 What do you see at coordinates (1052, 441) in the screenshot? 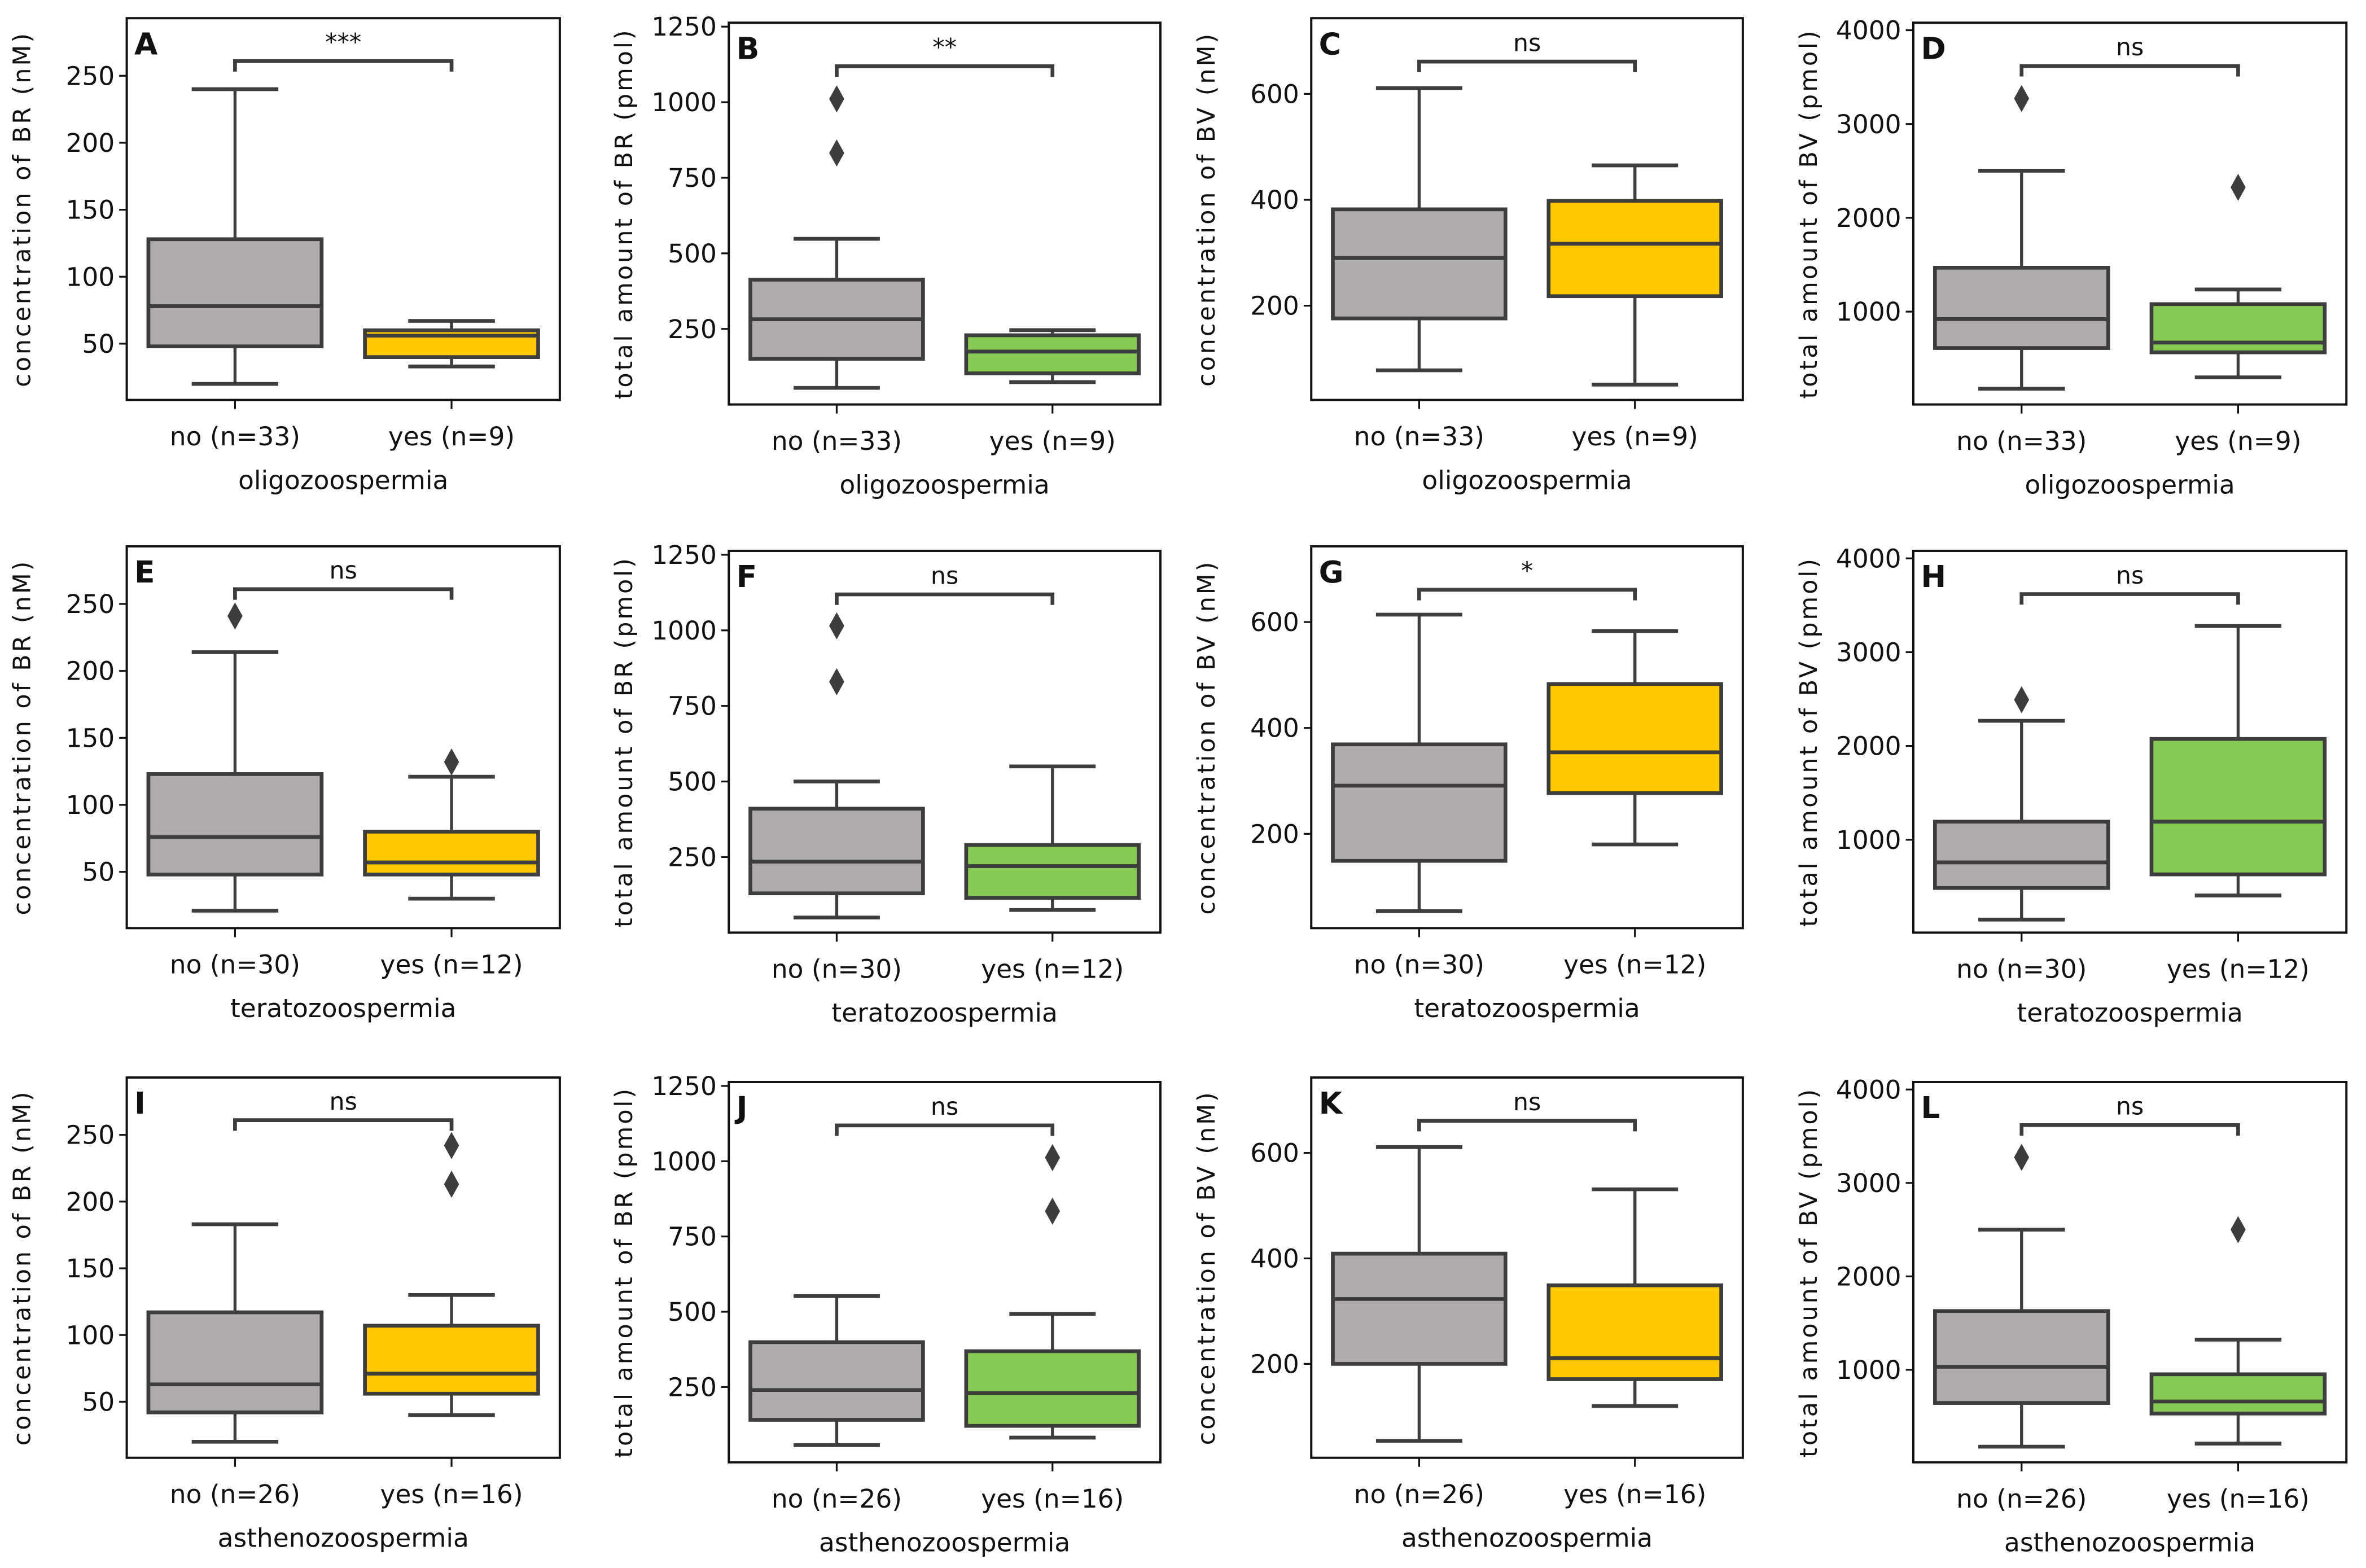
I see `x-tick-label: yes (n=9)` at bounding box center [1052, 441].